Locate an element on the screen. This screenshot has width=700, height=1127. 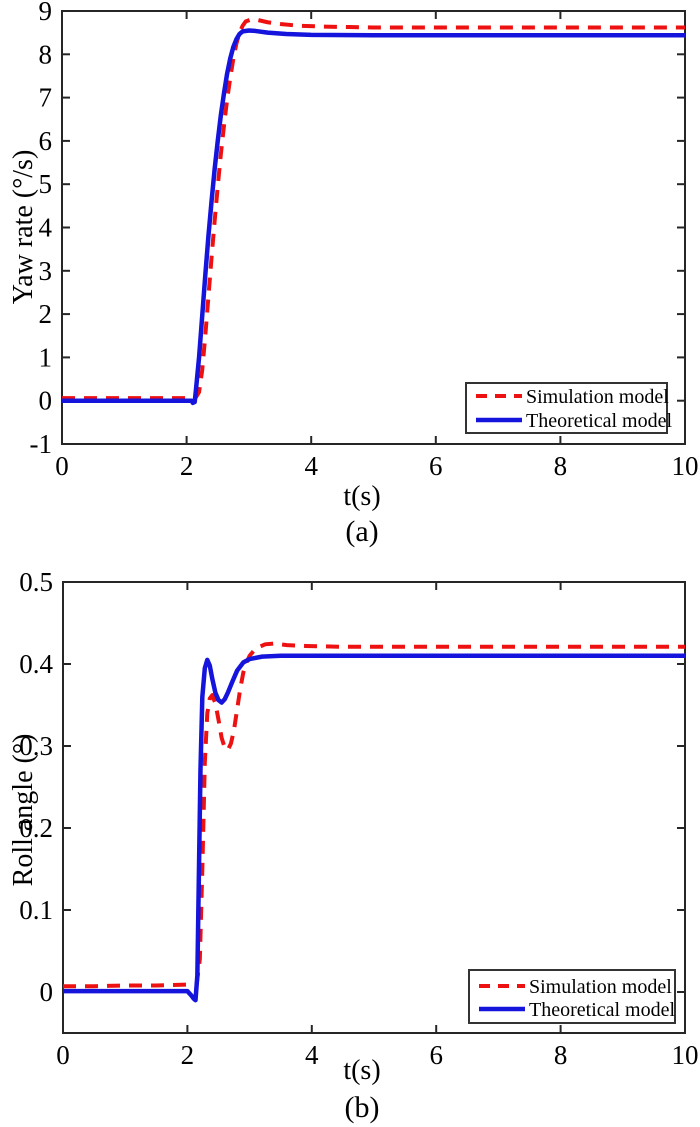
y-tick-label: 0.2 is located at coordinates (36, 828).